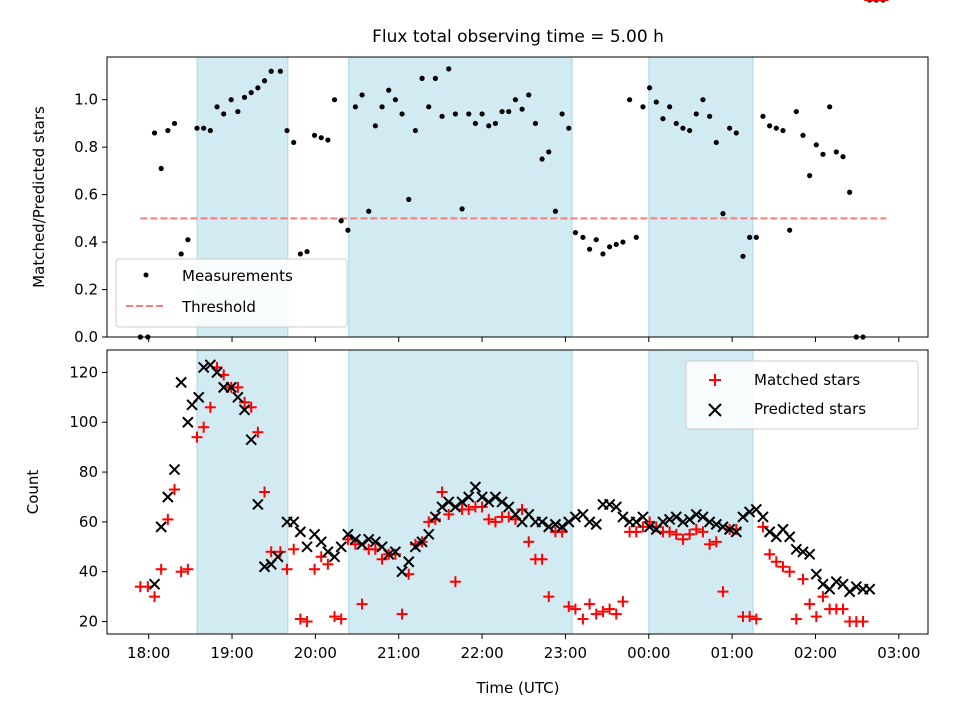  I want to click on top-y-tick-label: 0.8, so click(86, 147).